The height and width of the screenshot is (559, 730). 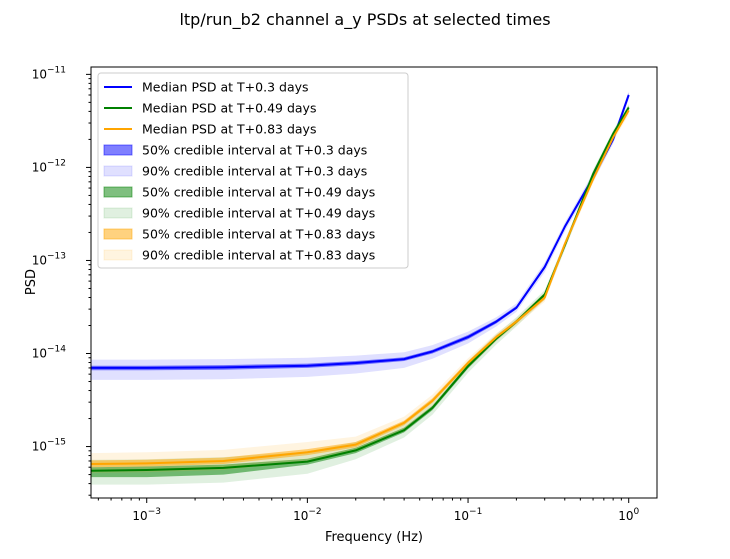 I want to click on legend-label: 50% credible interval at T+0.83 days, so click(x=258, y=234).